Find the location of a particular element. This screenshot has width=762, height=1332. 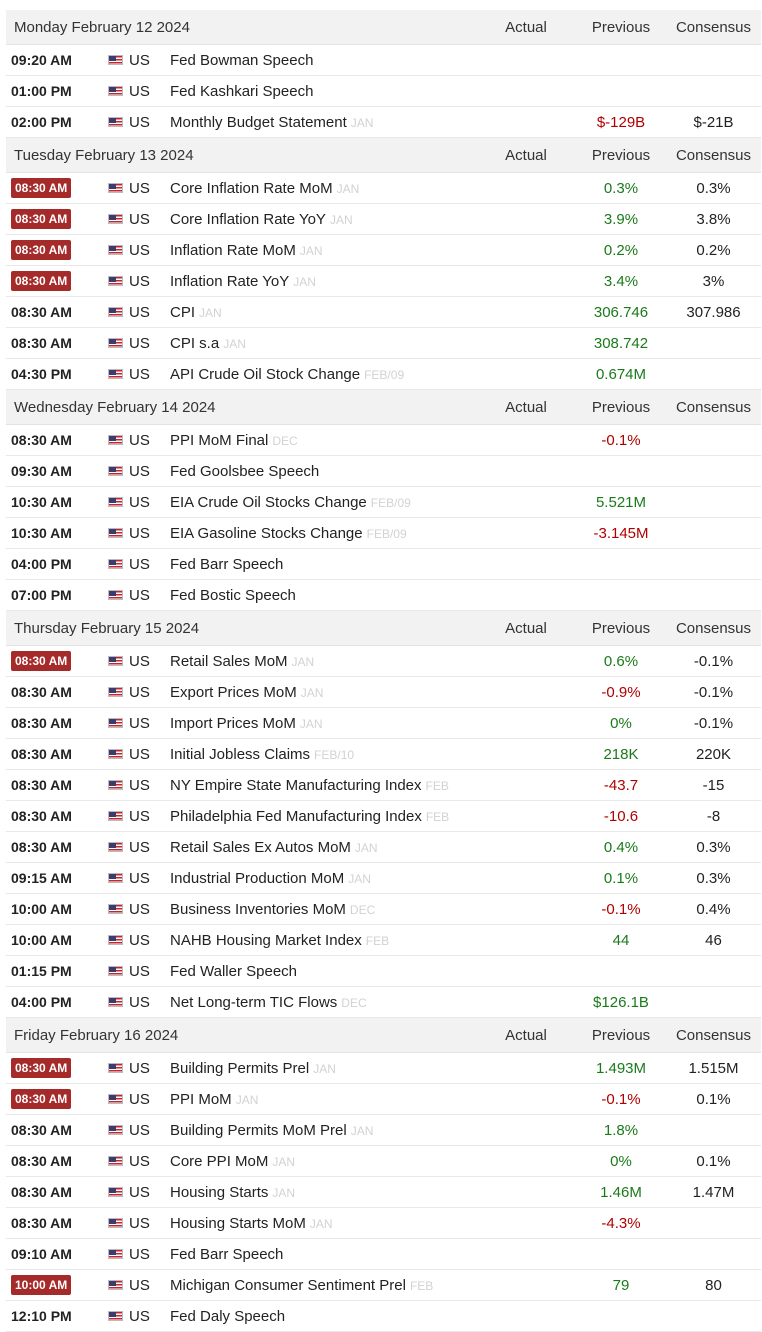

event-name-cell: API Crude Oil Stock Change FEB/09 is located at coordinates (323, 374).